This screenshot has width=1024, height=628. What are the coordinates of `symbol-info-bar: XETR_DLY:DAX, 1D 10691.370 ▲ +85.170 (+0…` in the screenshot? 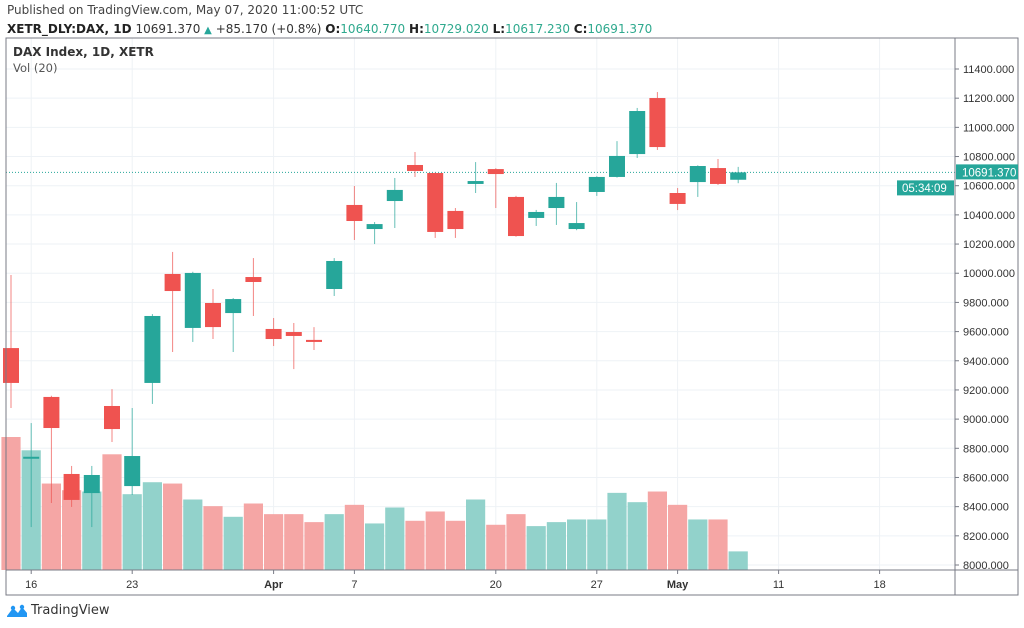 It's located at (329, 29).